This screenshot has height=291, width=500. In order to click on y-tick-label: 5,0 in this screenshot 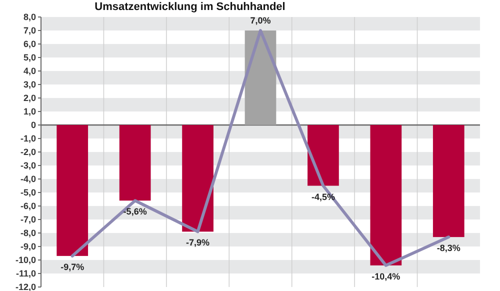, I will do `click(29, 57)`.